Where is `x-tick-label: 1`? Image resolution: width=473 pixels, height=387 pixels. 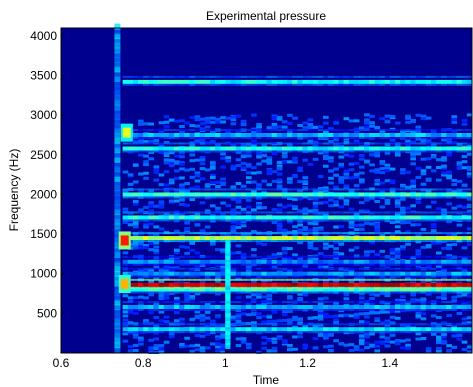
x-tick-label: 1 is located at coordinates (225, 363).